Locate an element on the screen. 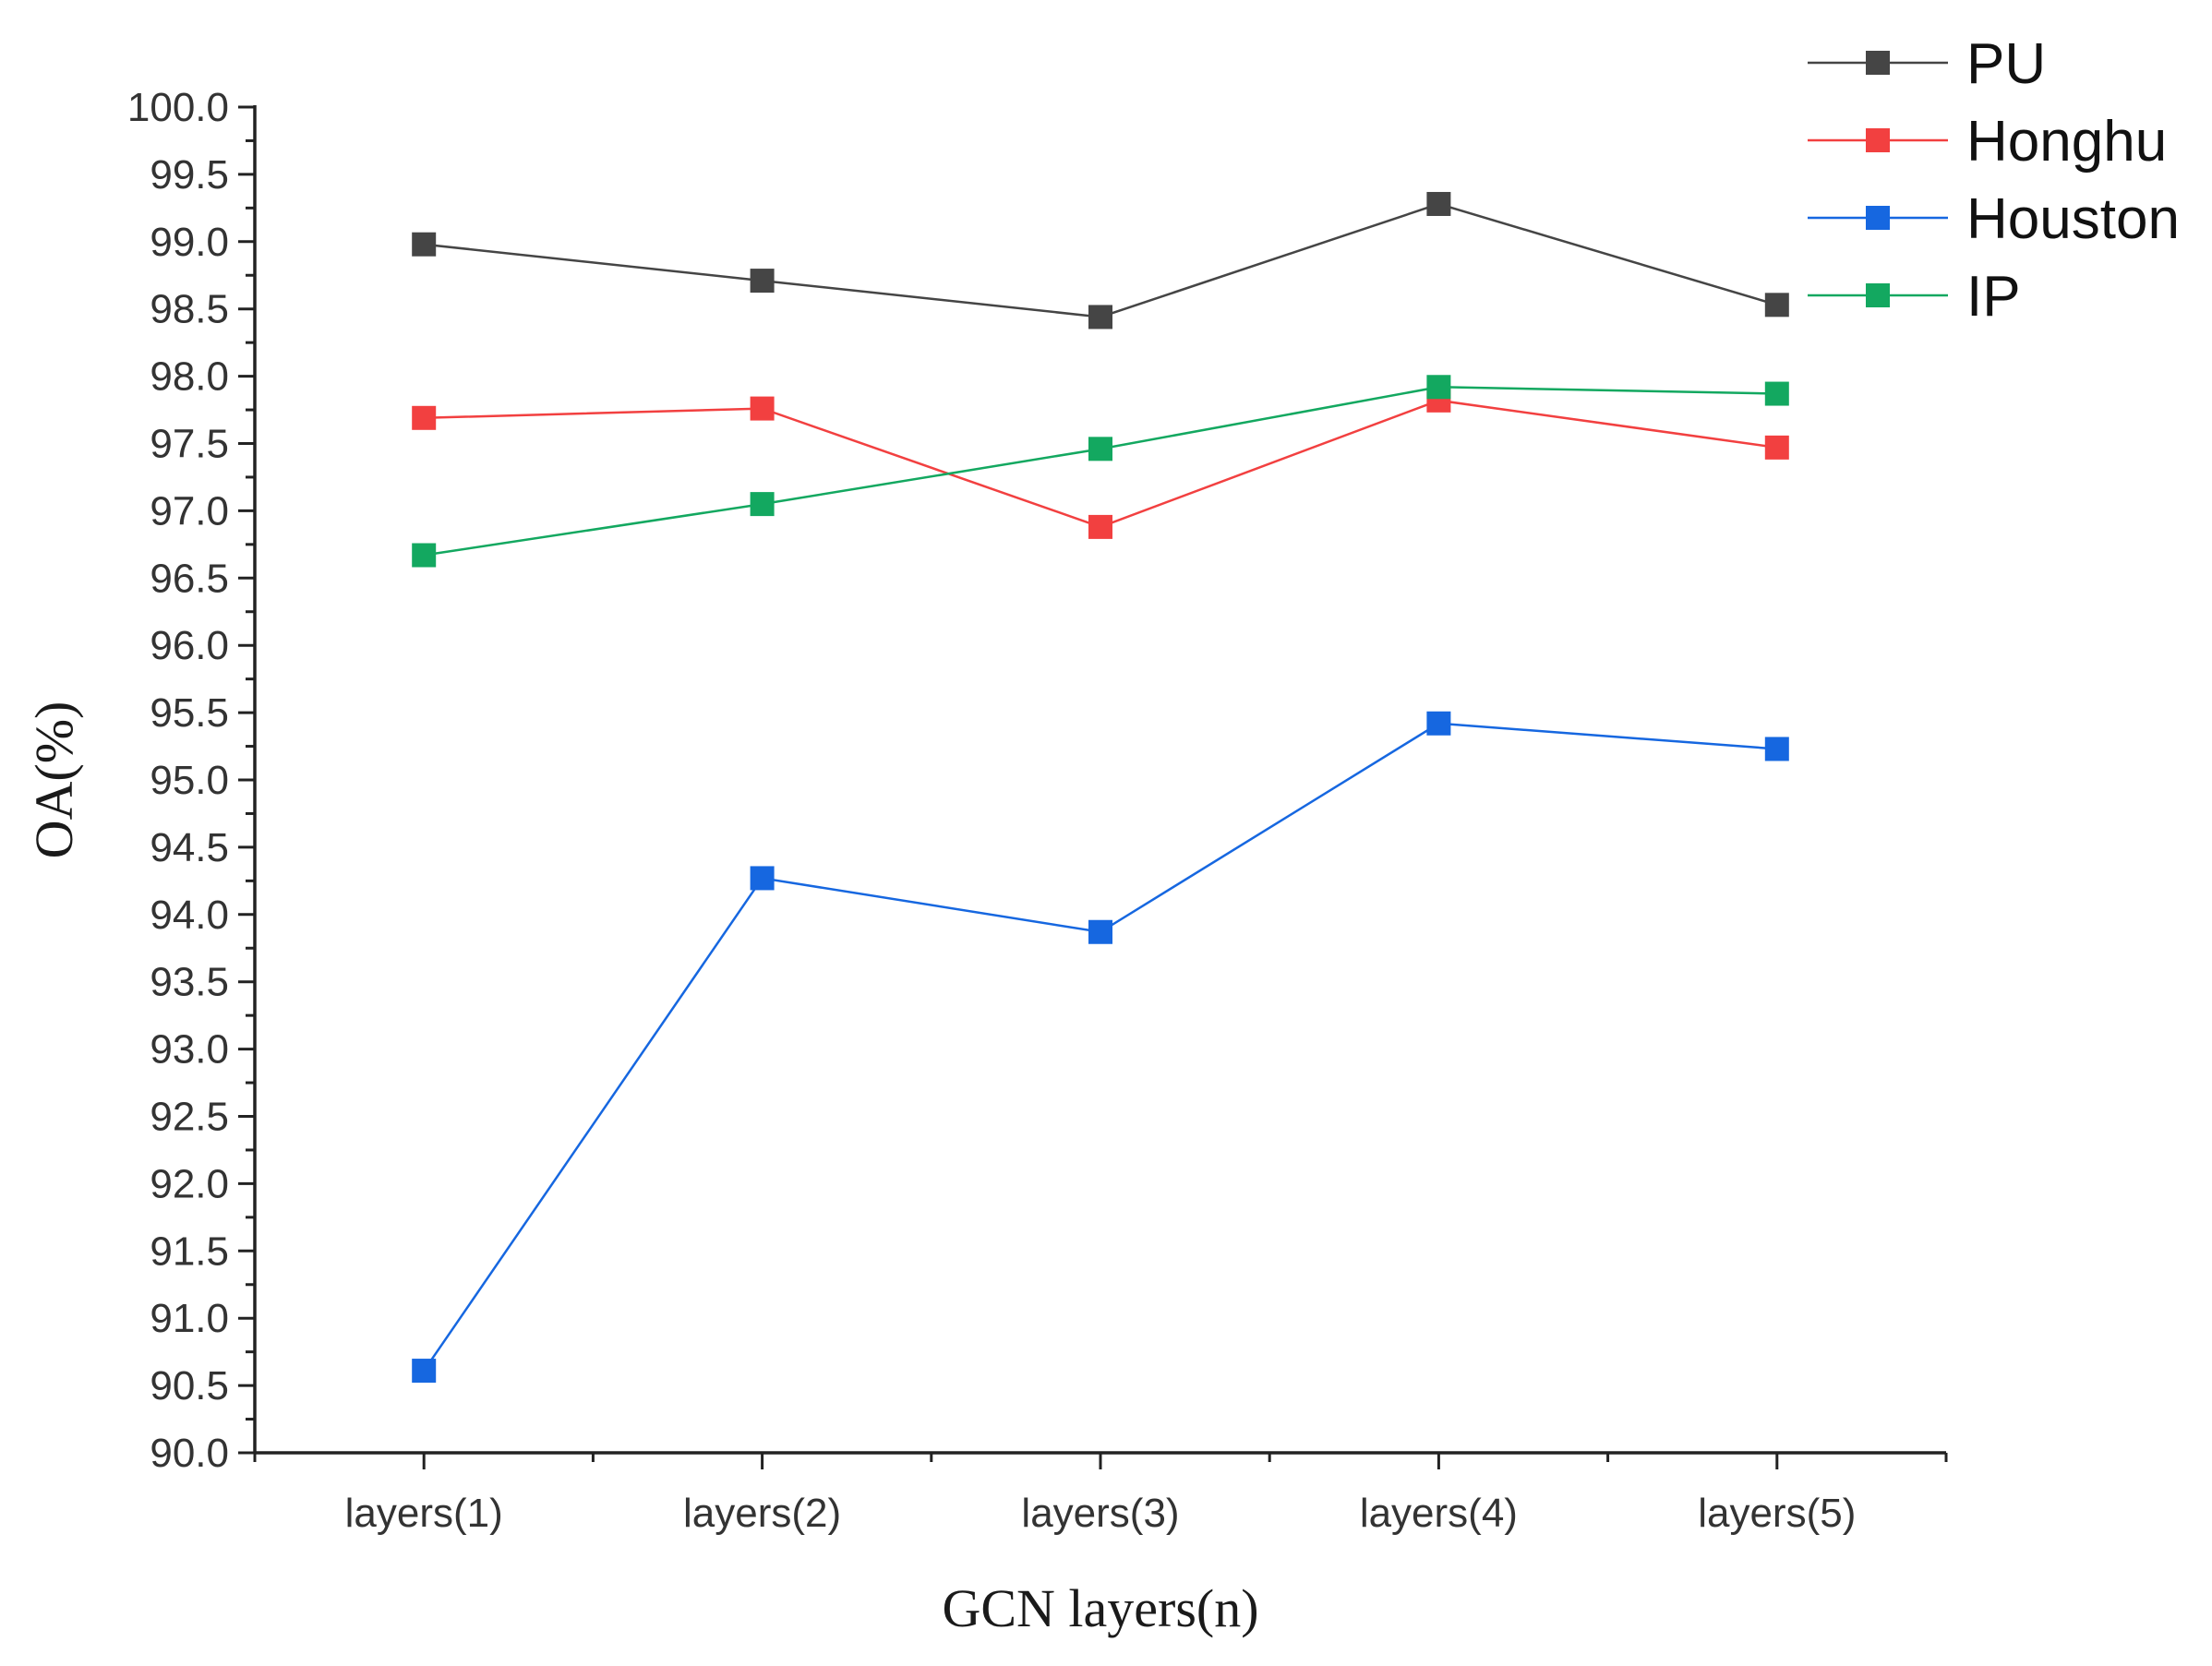  y-tick-label: 91.5 is located at coordinates (189, 1252).